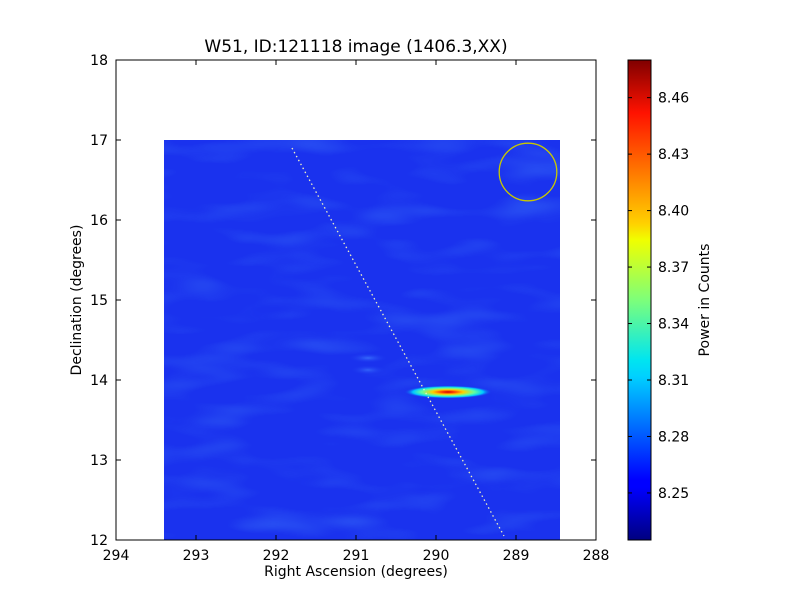 The image size is (800, 600). What do you see at coordinates (116, 556) in the screenshot?
I see `x-tick-label: 294` at bounding box center [116, 556].